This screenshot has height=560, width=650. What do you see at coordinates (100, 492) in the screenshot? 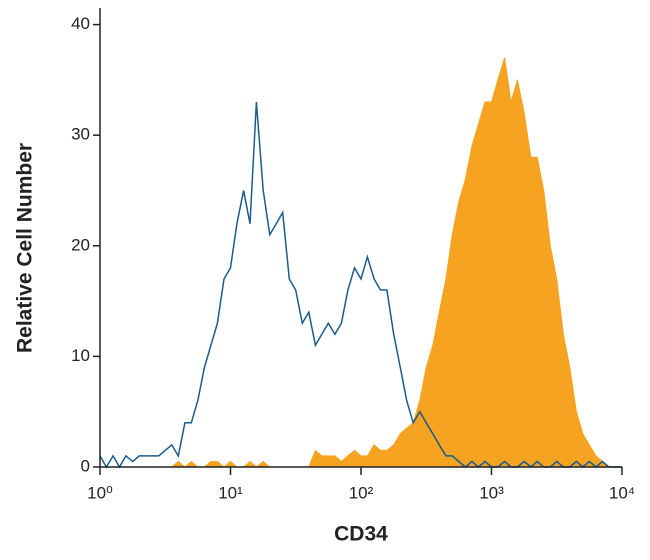
I see `x-tick-label: 10⁰` at bounding box center [100, 492].